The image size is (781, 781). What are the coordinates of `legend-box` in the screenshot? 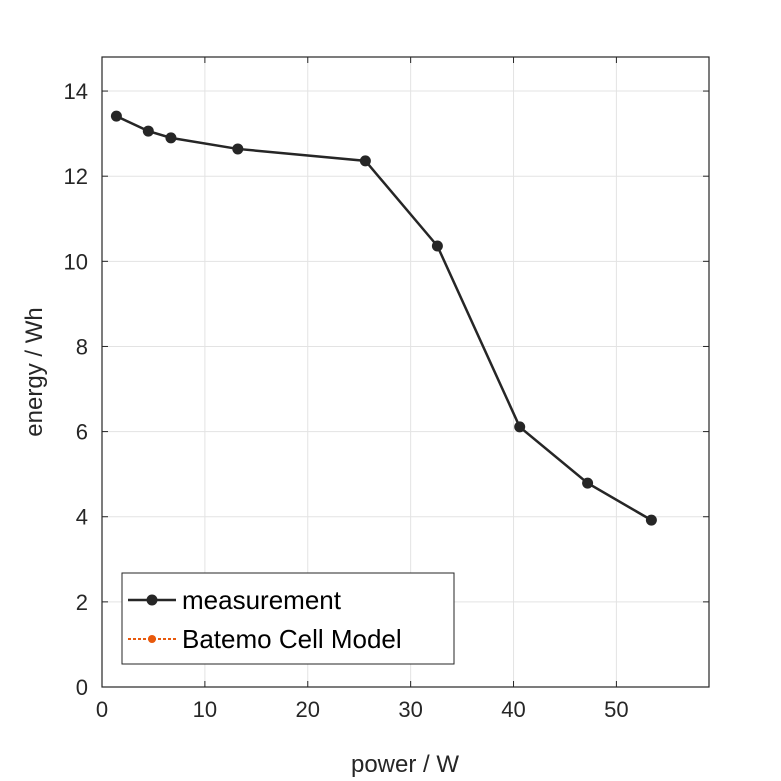 It's located at (288, 618).